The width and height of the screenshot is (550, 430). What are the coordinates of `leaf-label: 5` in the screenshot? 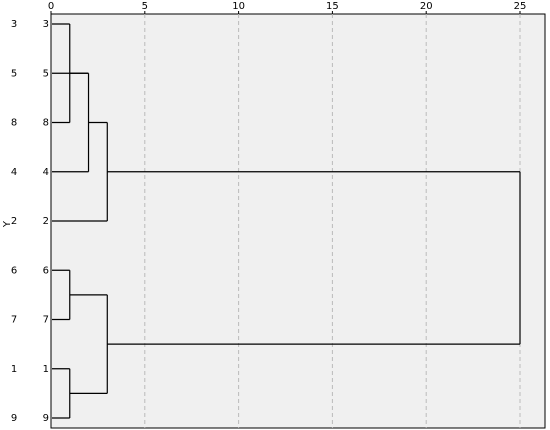 It's located at (46, 73).